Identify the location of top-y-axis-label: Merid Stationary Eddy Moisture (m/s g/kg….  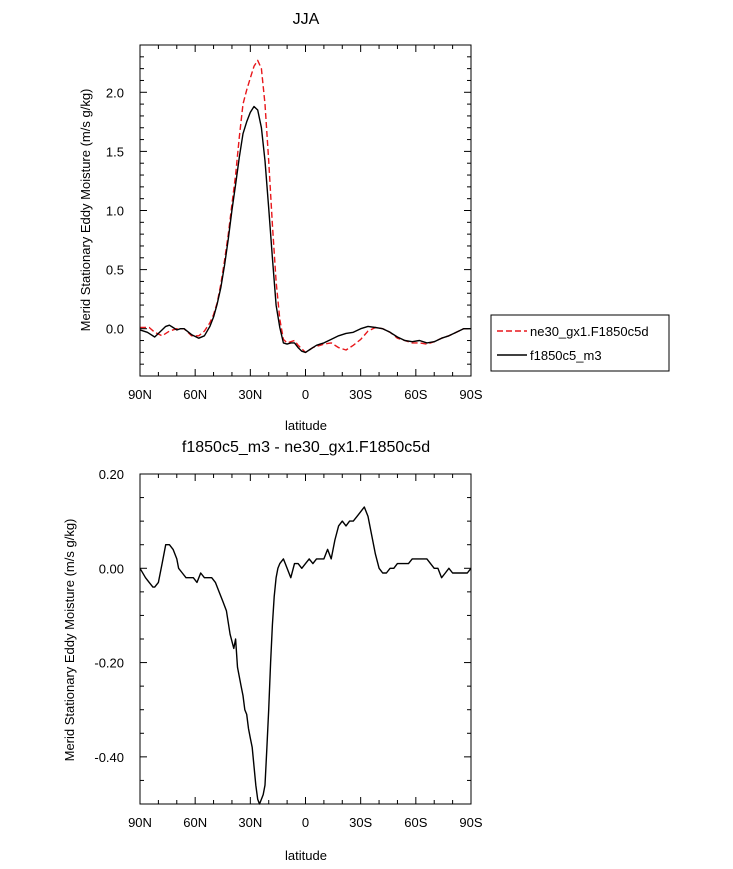
(85, 210).